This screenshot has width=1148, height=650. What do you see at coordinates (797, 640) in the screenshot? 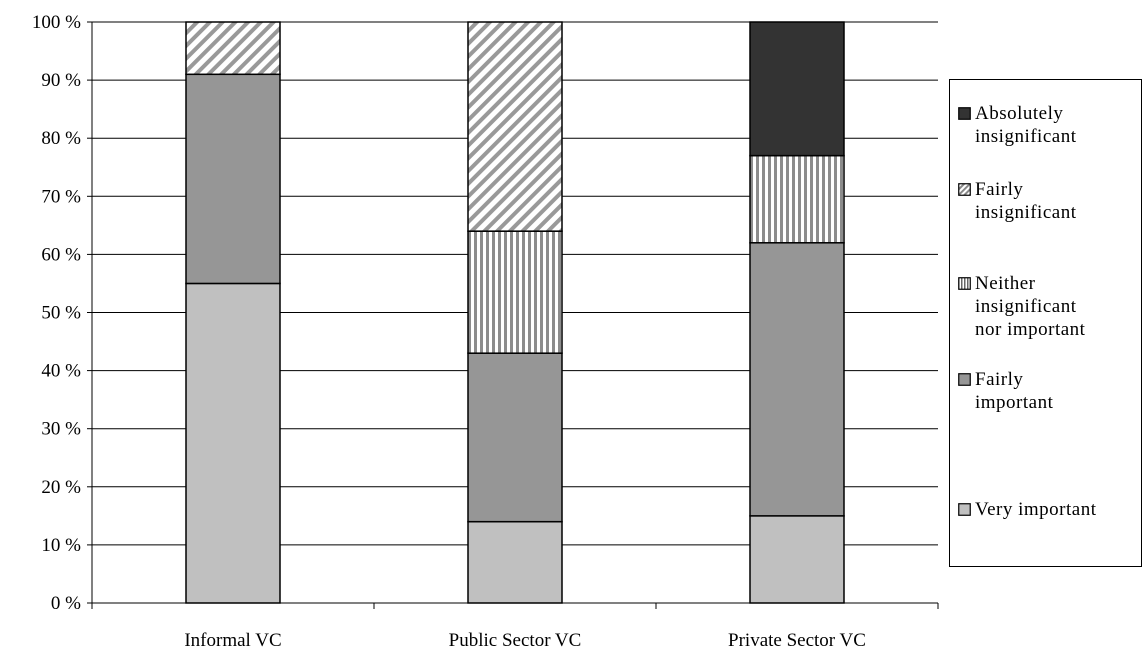
I see `x-tick-label: Private Sector VC` at bounding box center [797, 640].